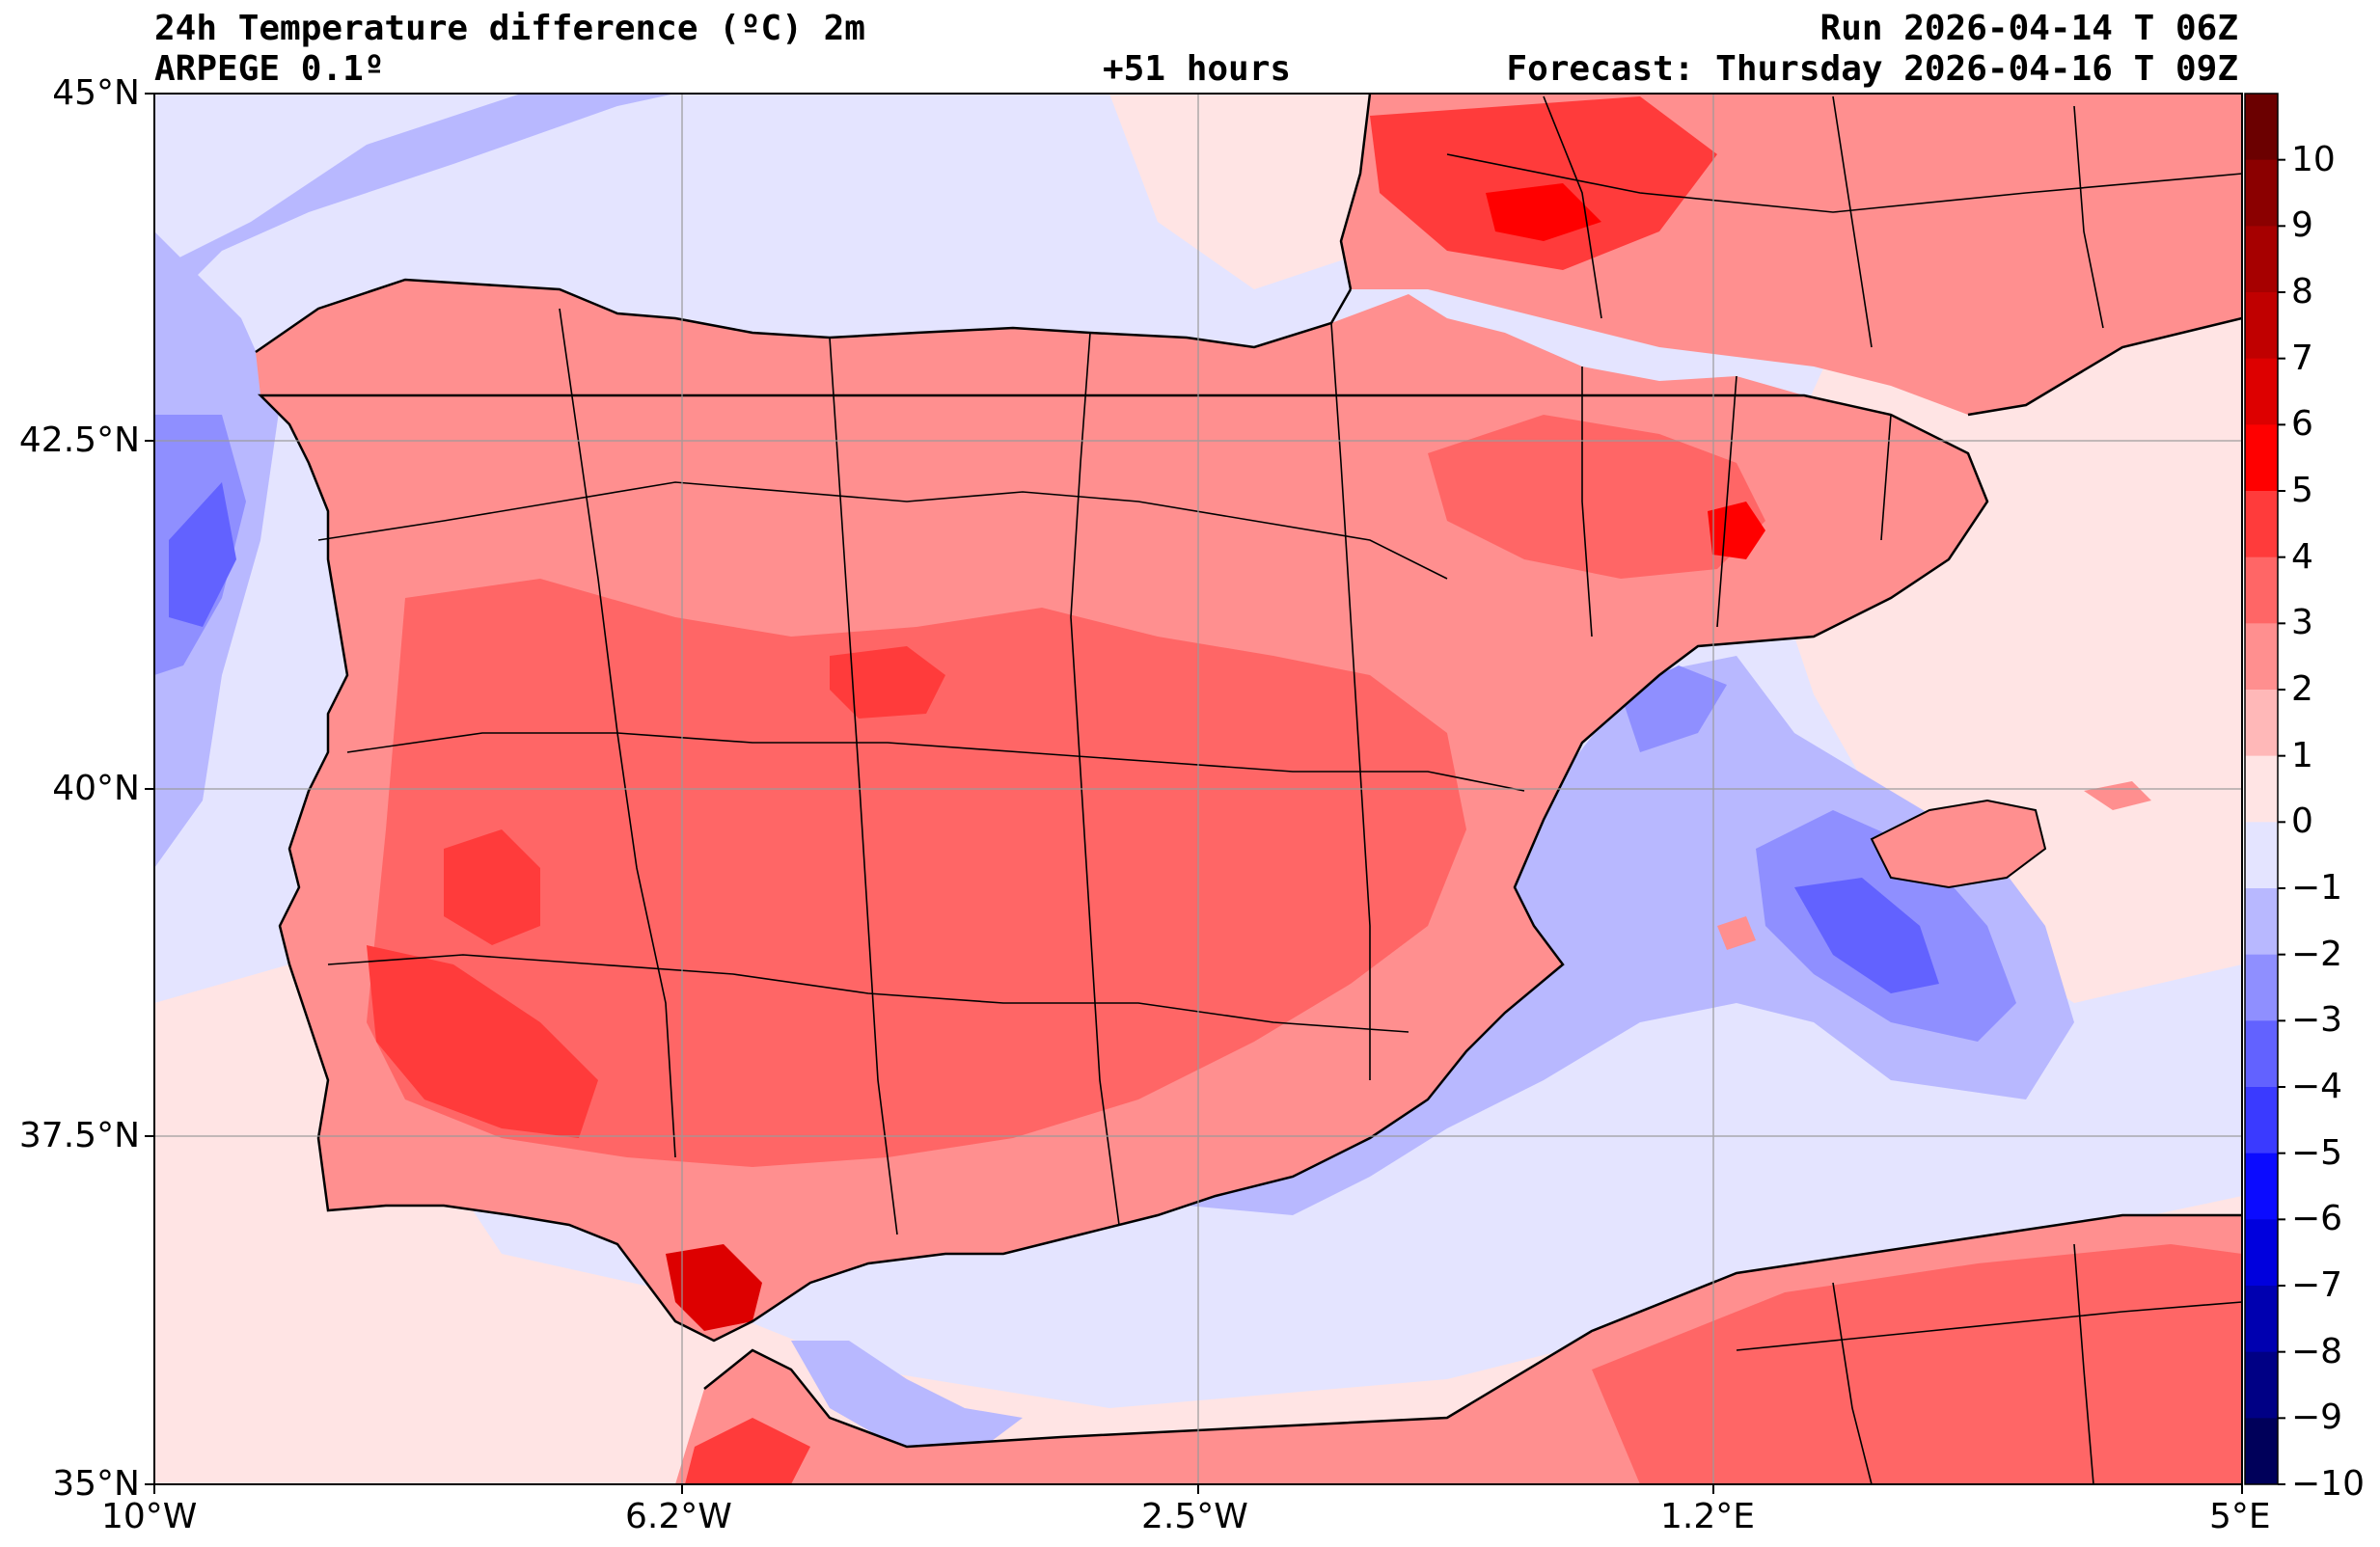  I want to click on colorbar-label: 3, so click(2302, 623).